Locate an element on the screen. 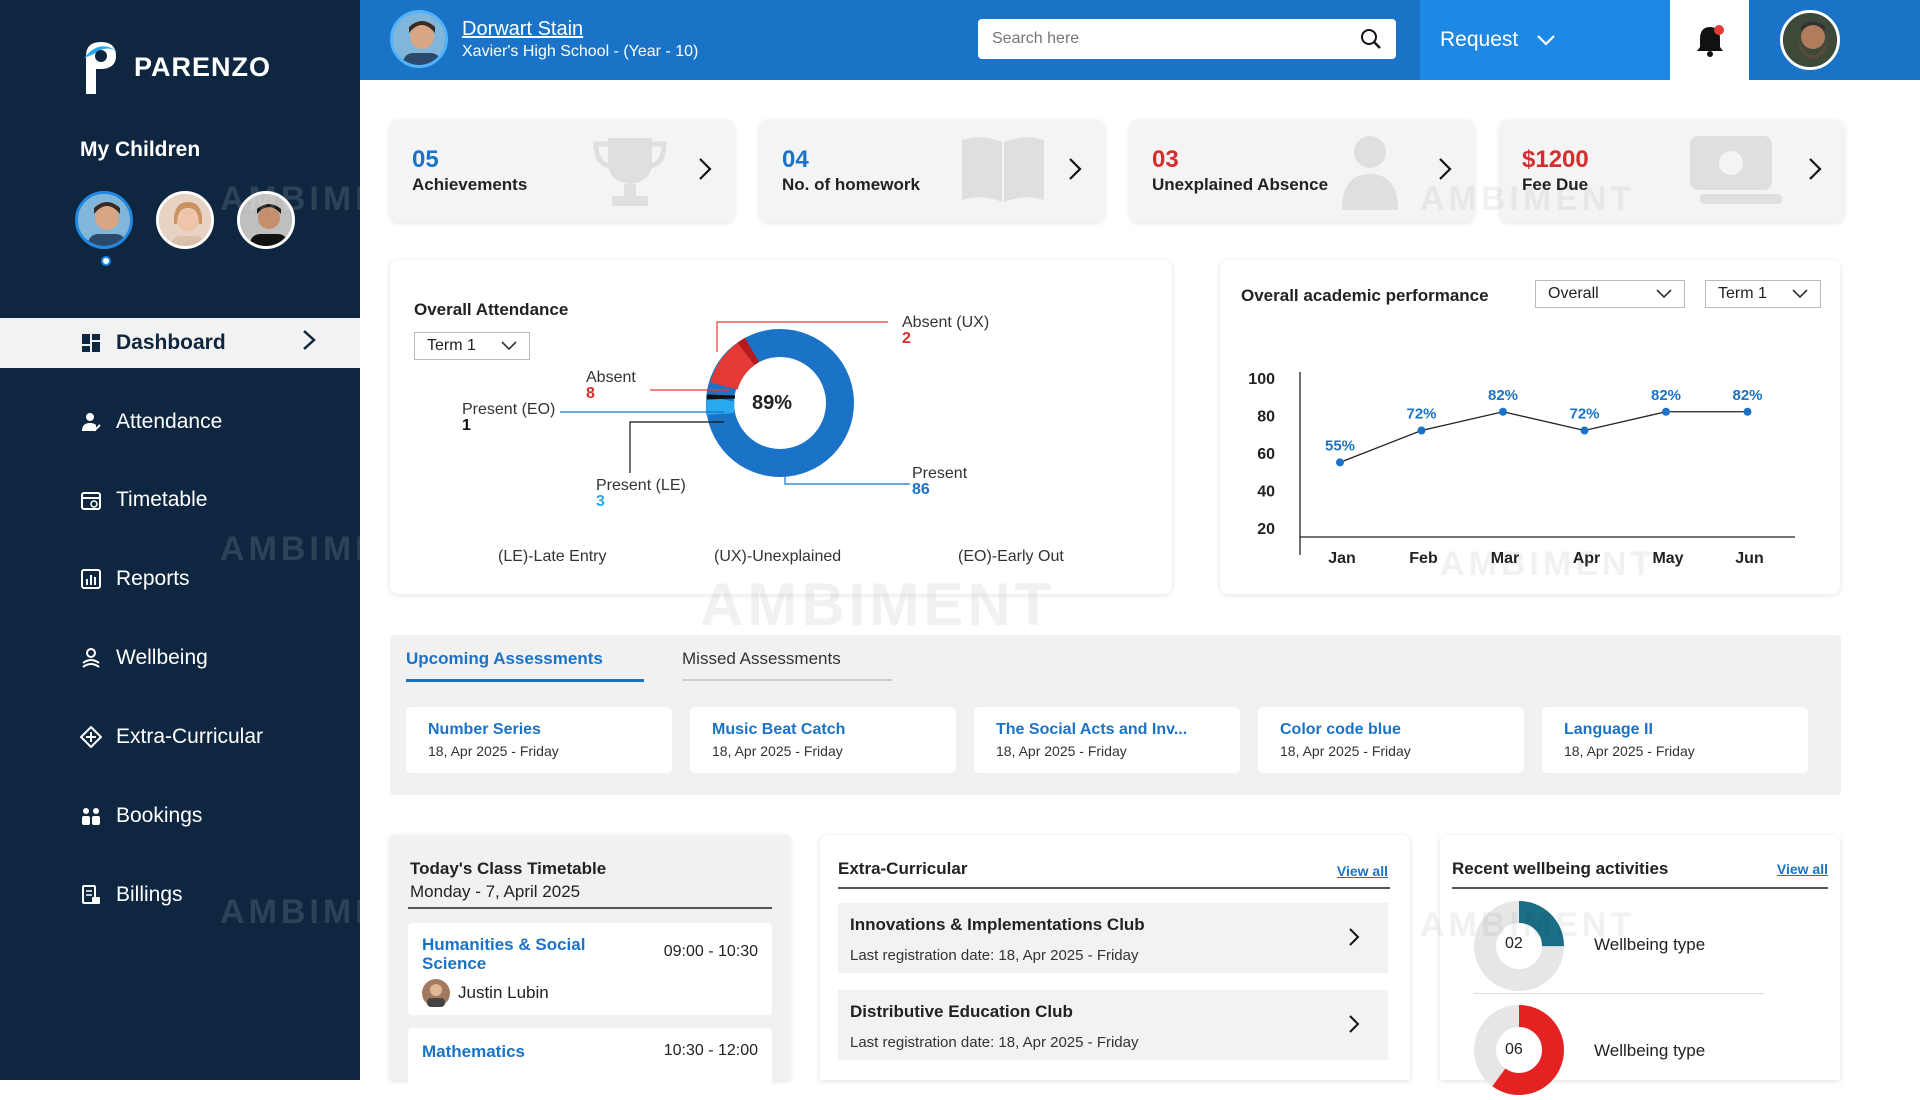 The width and height of the screenshot is (1920, 1100). request-dropdown: Request is located at coordinates (1545, 40).